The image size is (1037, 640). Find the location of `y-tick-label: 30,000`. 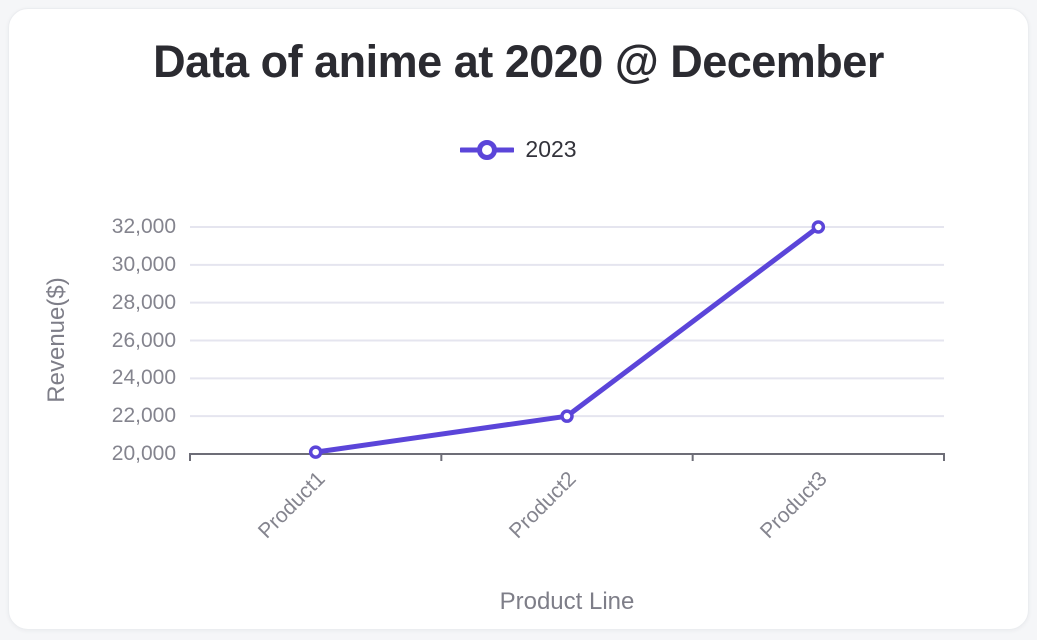

y-tick-label: 30,000 is located at coordinates (143, 264).